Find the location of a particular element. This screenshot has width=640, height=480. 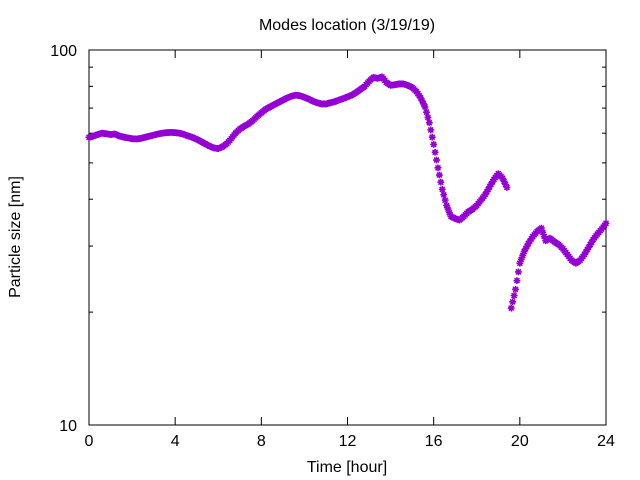

x-tick-label: 8 is located at coordinates (261, 441).